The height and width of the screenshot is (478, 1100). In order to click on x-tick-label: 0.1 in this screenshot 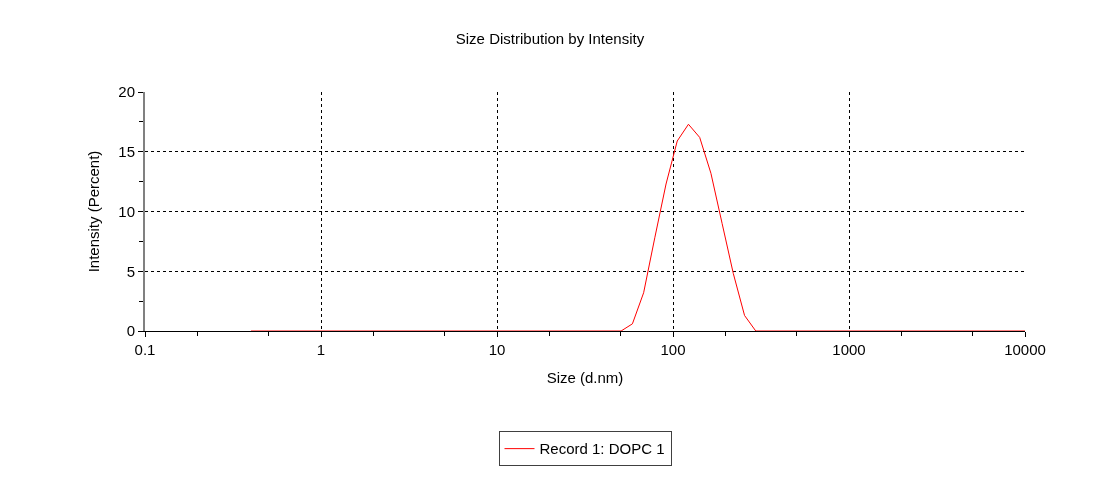, I will do `click(145, 349)`.